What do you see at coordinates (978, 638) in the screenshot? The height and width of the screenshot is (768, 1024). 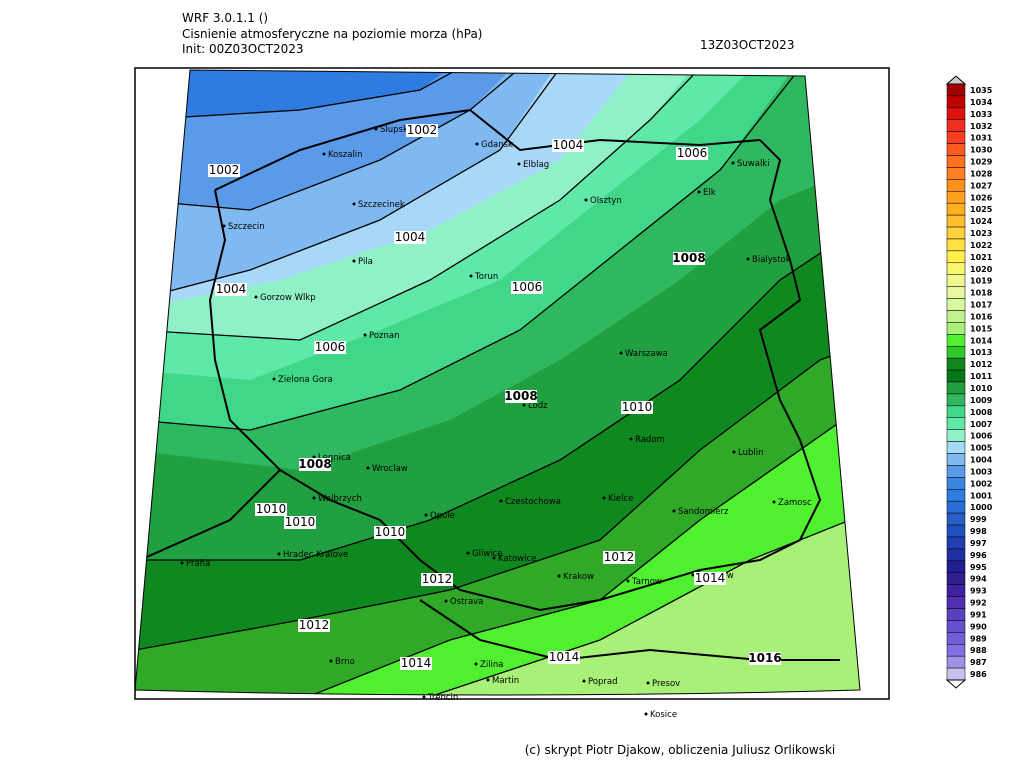 I see `colorbar-label: 989` at bounding box center [978, 638].